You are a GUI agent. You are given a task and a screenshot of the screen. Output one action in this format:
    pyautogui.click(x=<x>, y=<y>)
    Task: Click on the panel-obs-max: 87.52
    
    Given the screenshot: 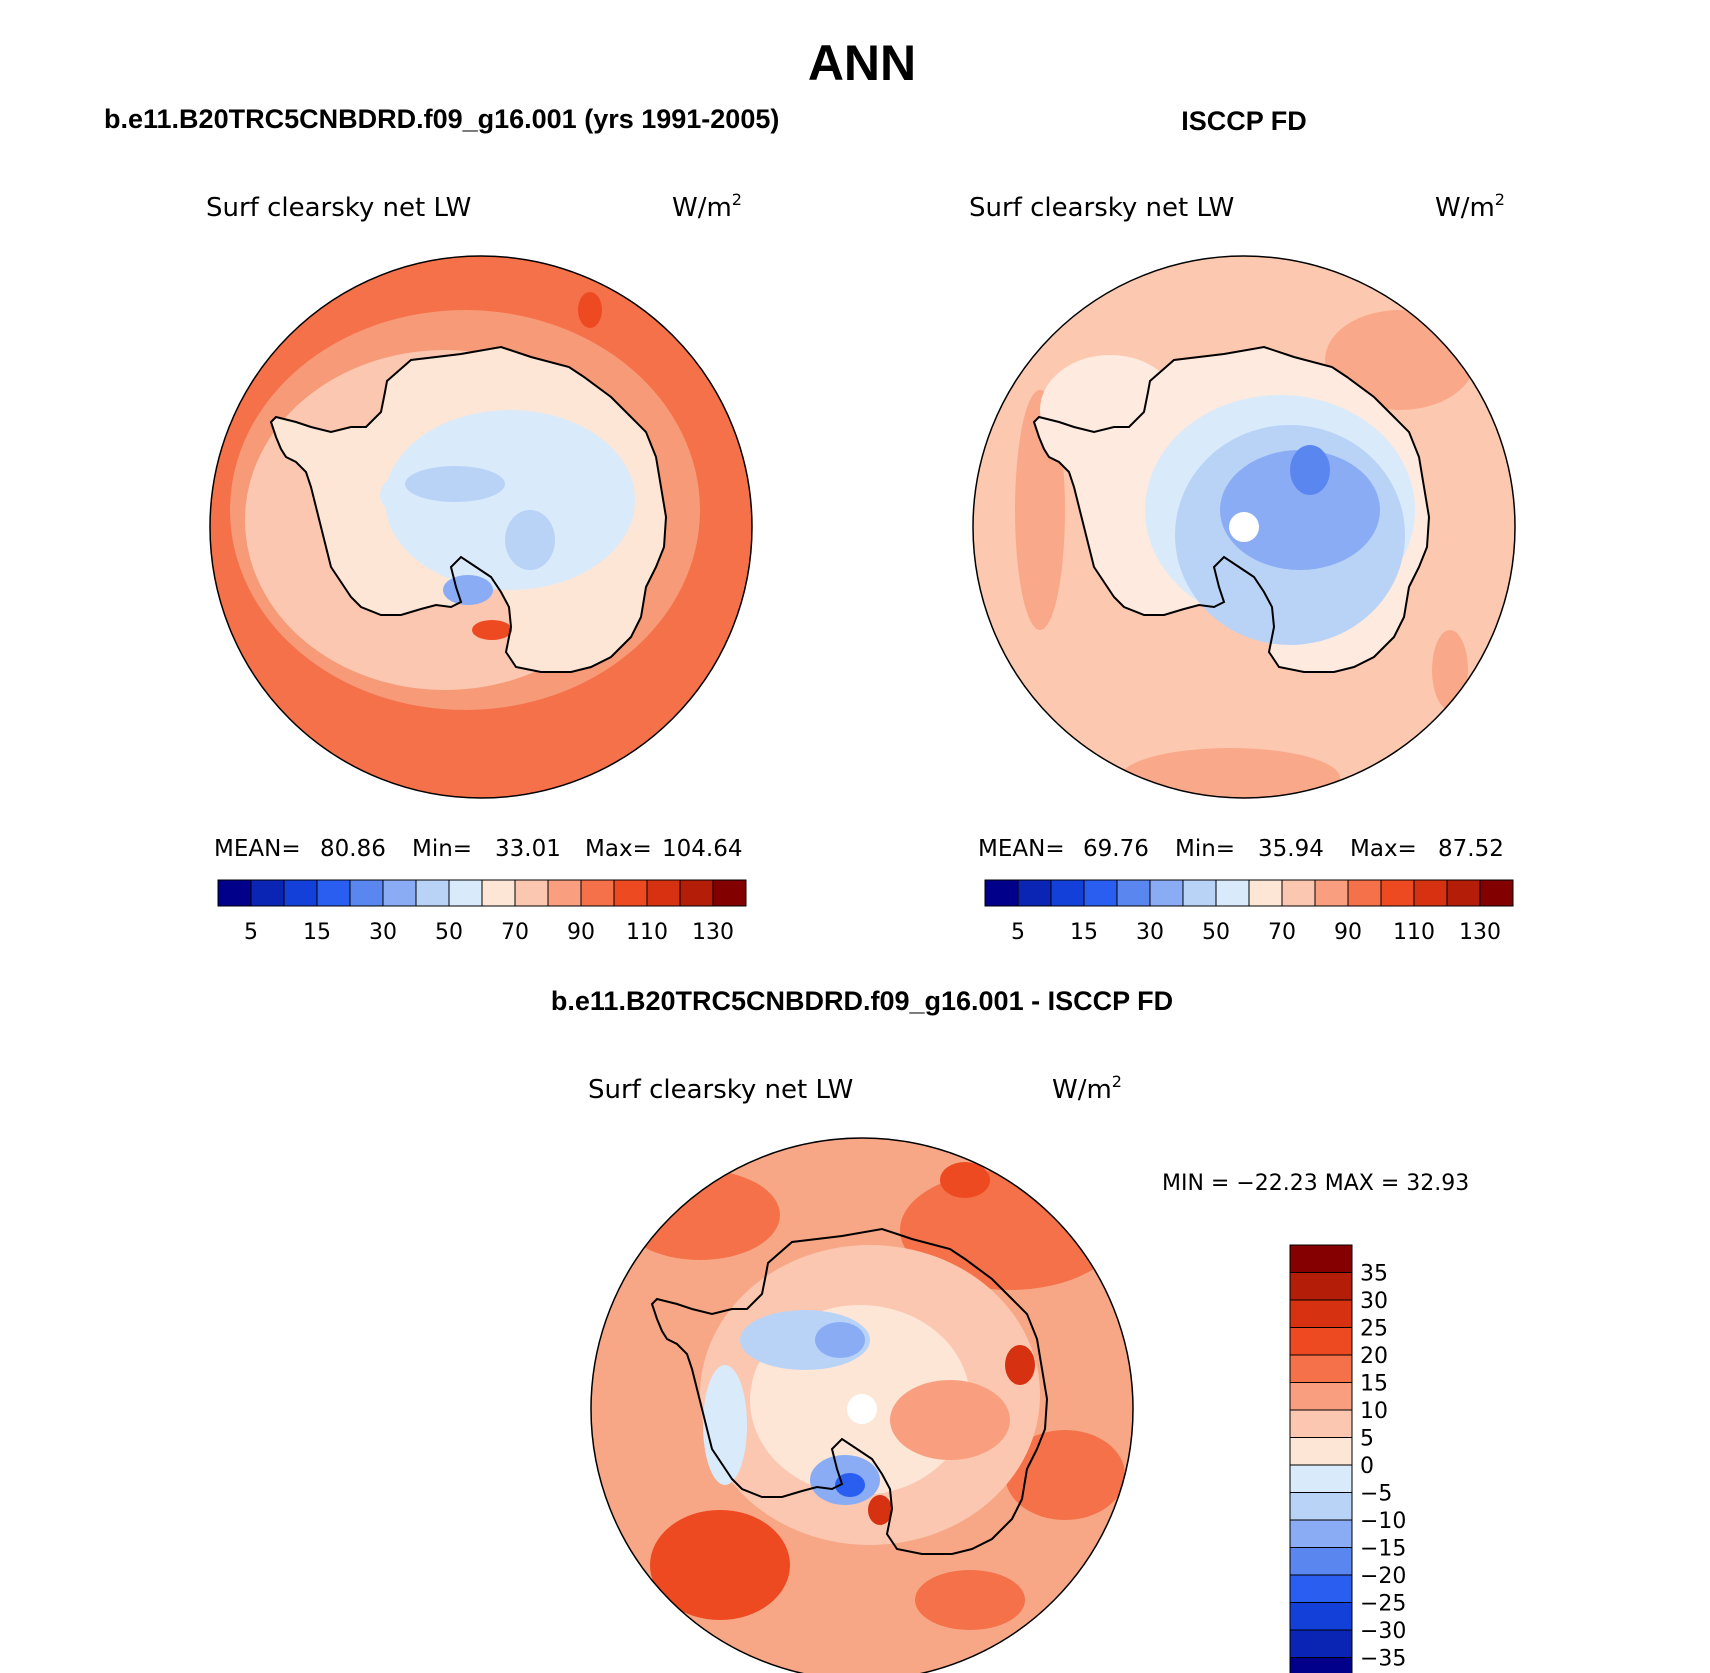 What is the action you would take?
    pyautogui.click(x=1471, y=849)
    